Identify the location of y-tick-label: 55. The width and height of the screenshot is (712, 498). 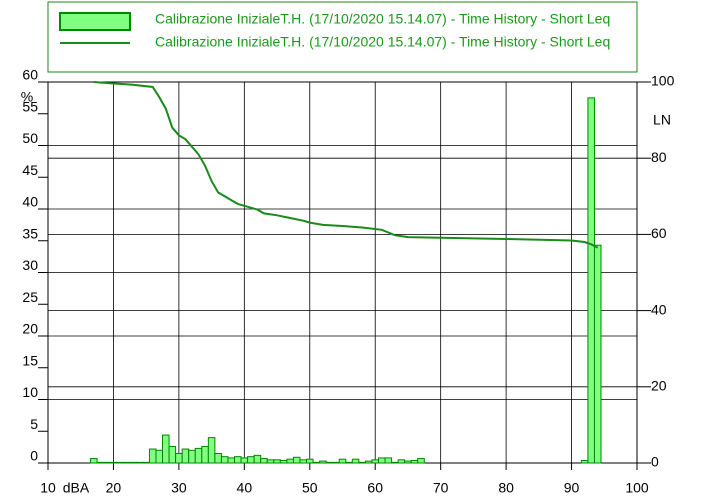
(30, 106).